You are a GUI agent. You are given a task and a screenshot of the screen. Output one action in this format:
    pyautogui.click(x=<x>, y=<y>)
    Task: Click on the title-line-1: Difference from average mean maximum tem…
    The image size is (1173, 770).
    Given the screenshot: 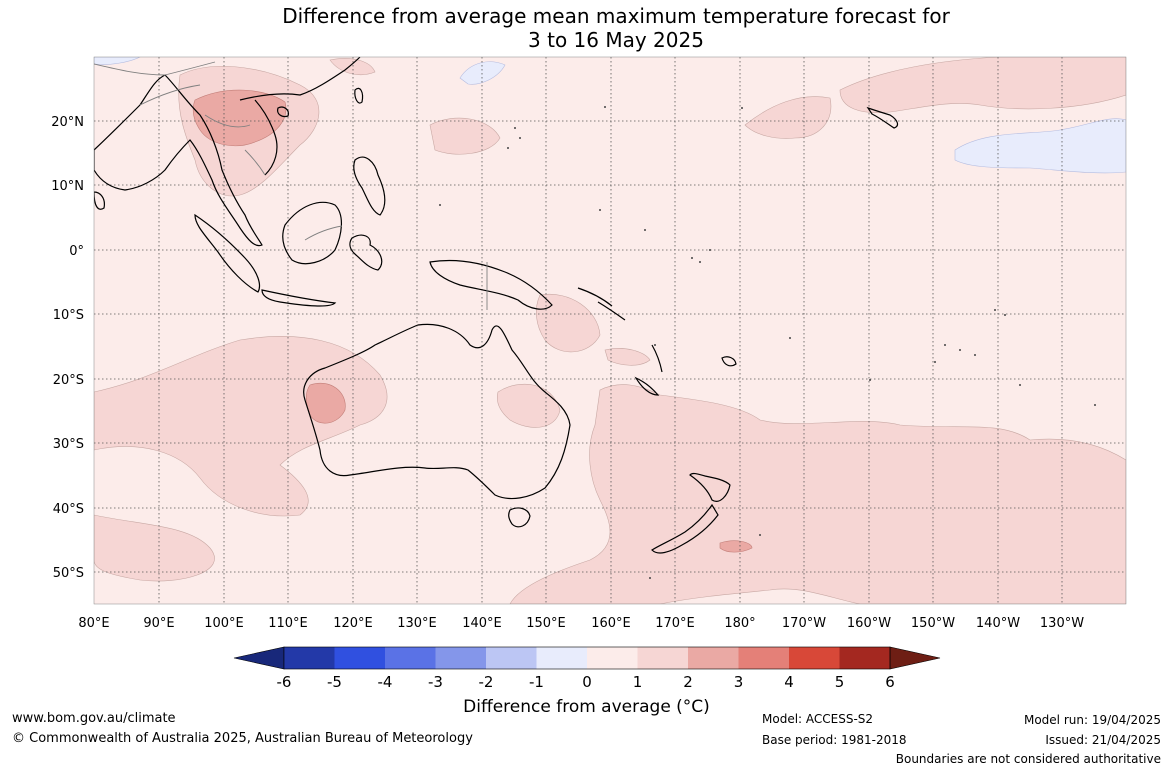 What is the action you would take?
    pyautogui.click(x=616, y=16)
    